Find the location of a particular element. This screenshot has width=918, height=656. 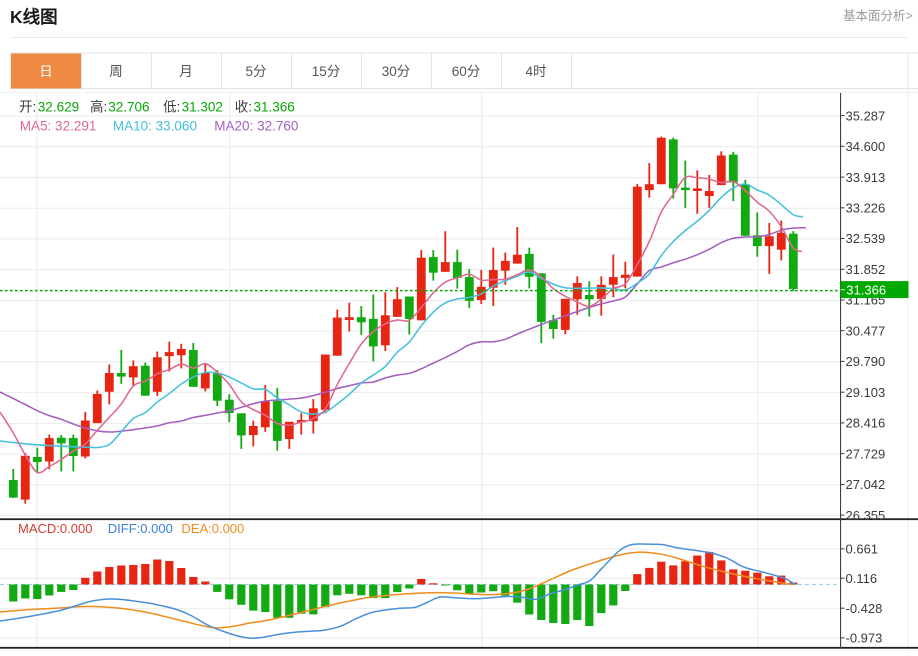

svg-text: 27.042 is located at coordinates (866, 484).